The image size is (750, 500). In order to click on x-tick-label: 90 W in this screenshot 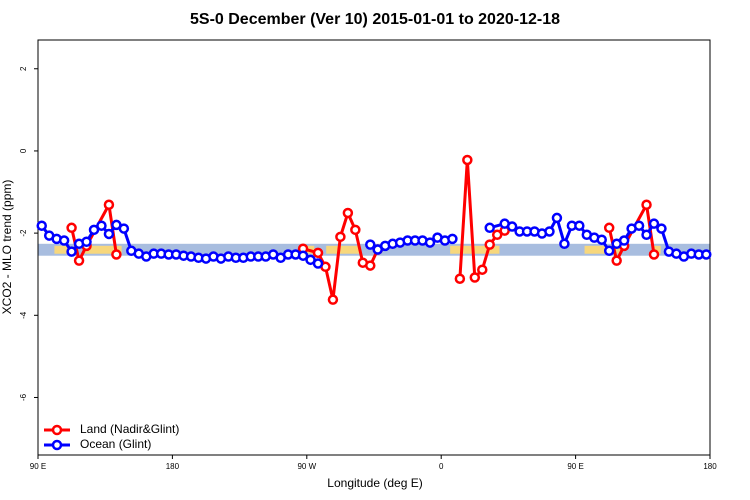, I will do `click(306, 466)`.